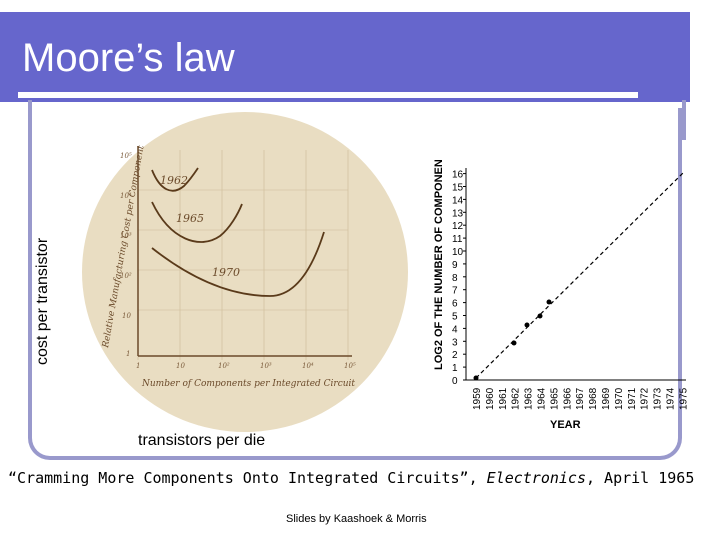  I want to click on slide-title: Moore’s law, so click(128, 58).